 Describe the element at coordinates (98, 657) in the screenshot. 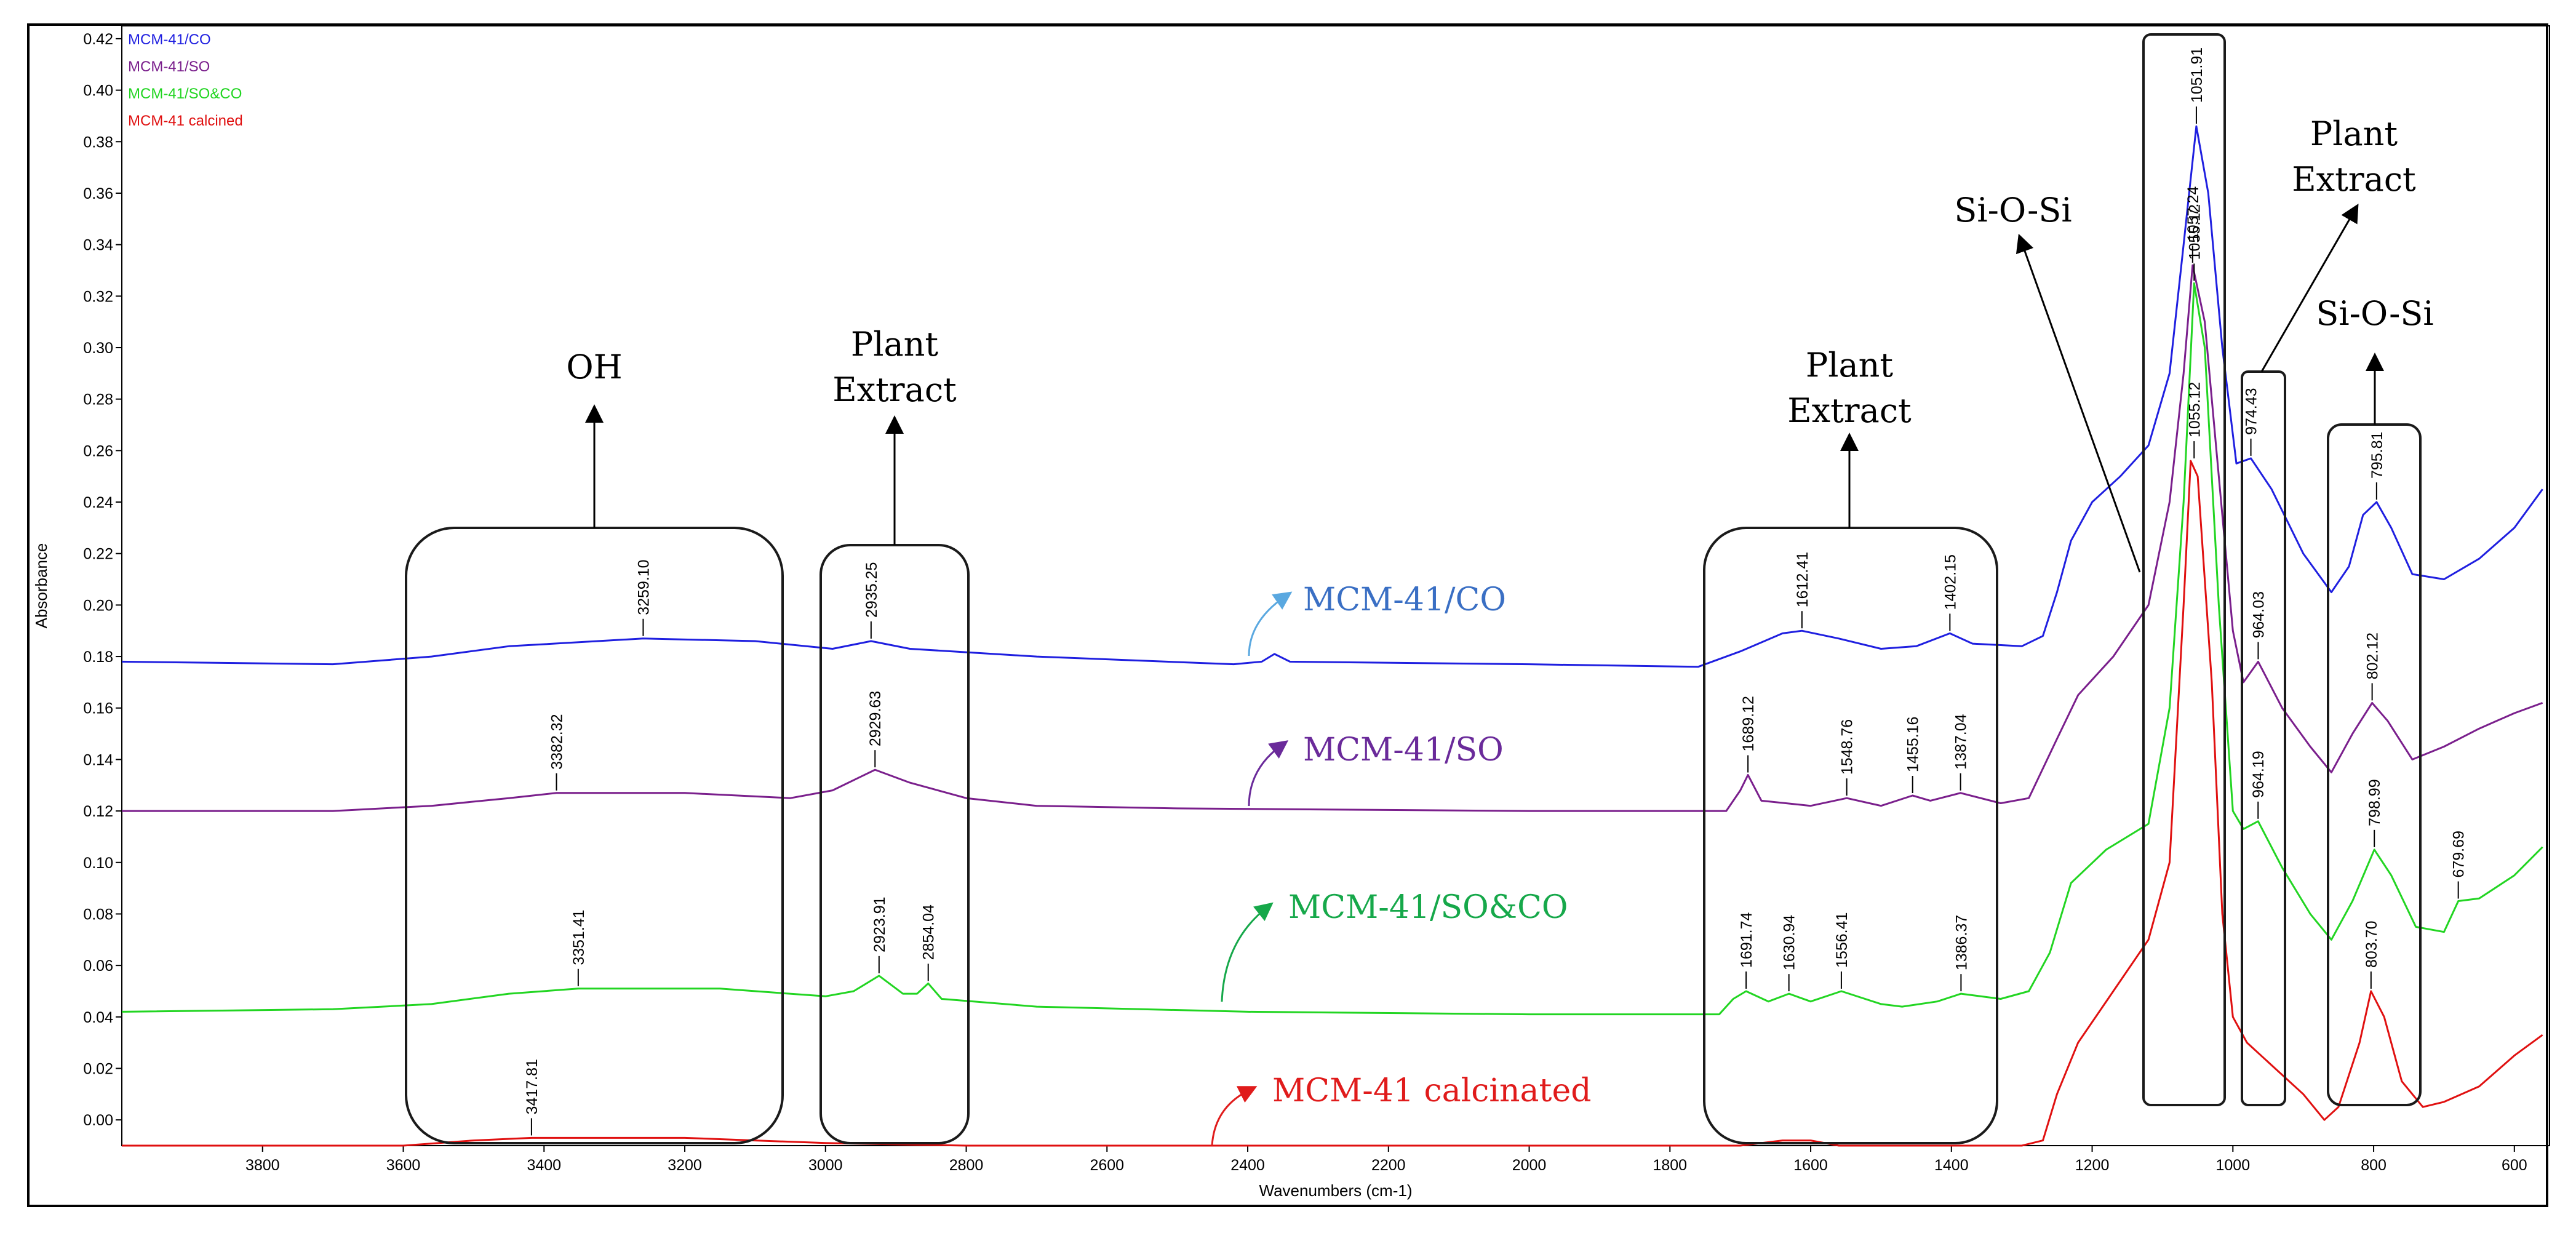

I see `y-tick-label: 0.18` at that location.